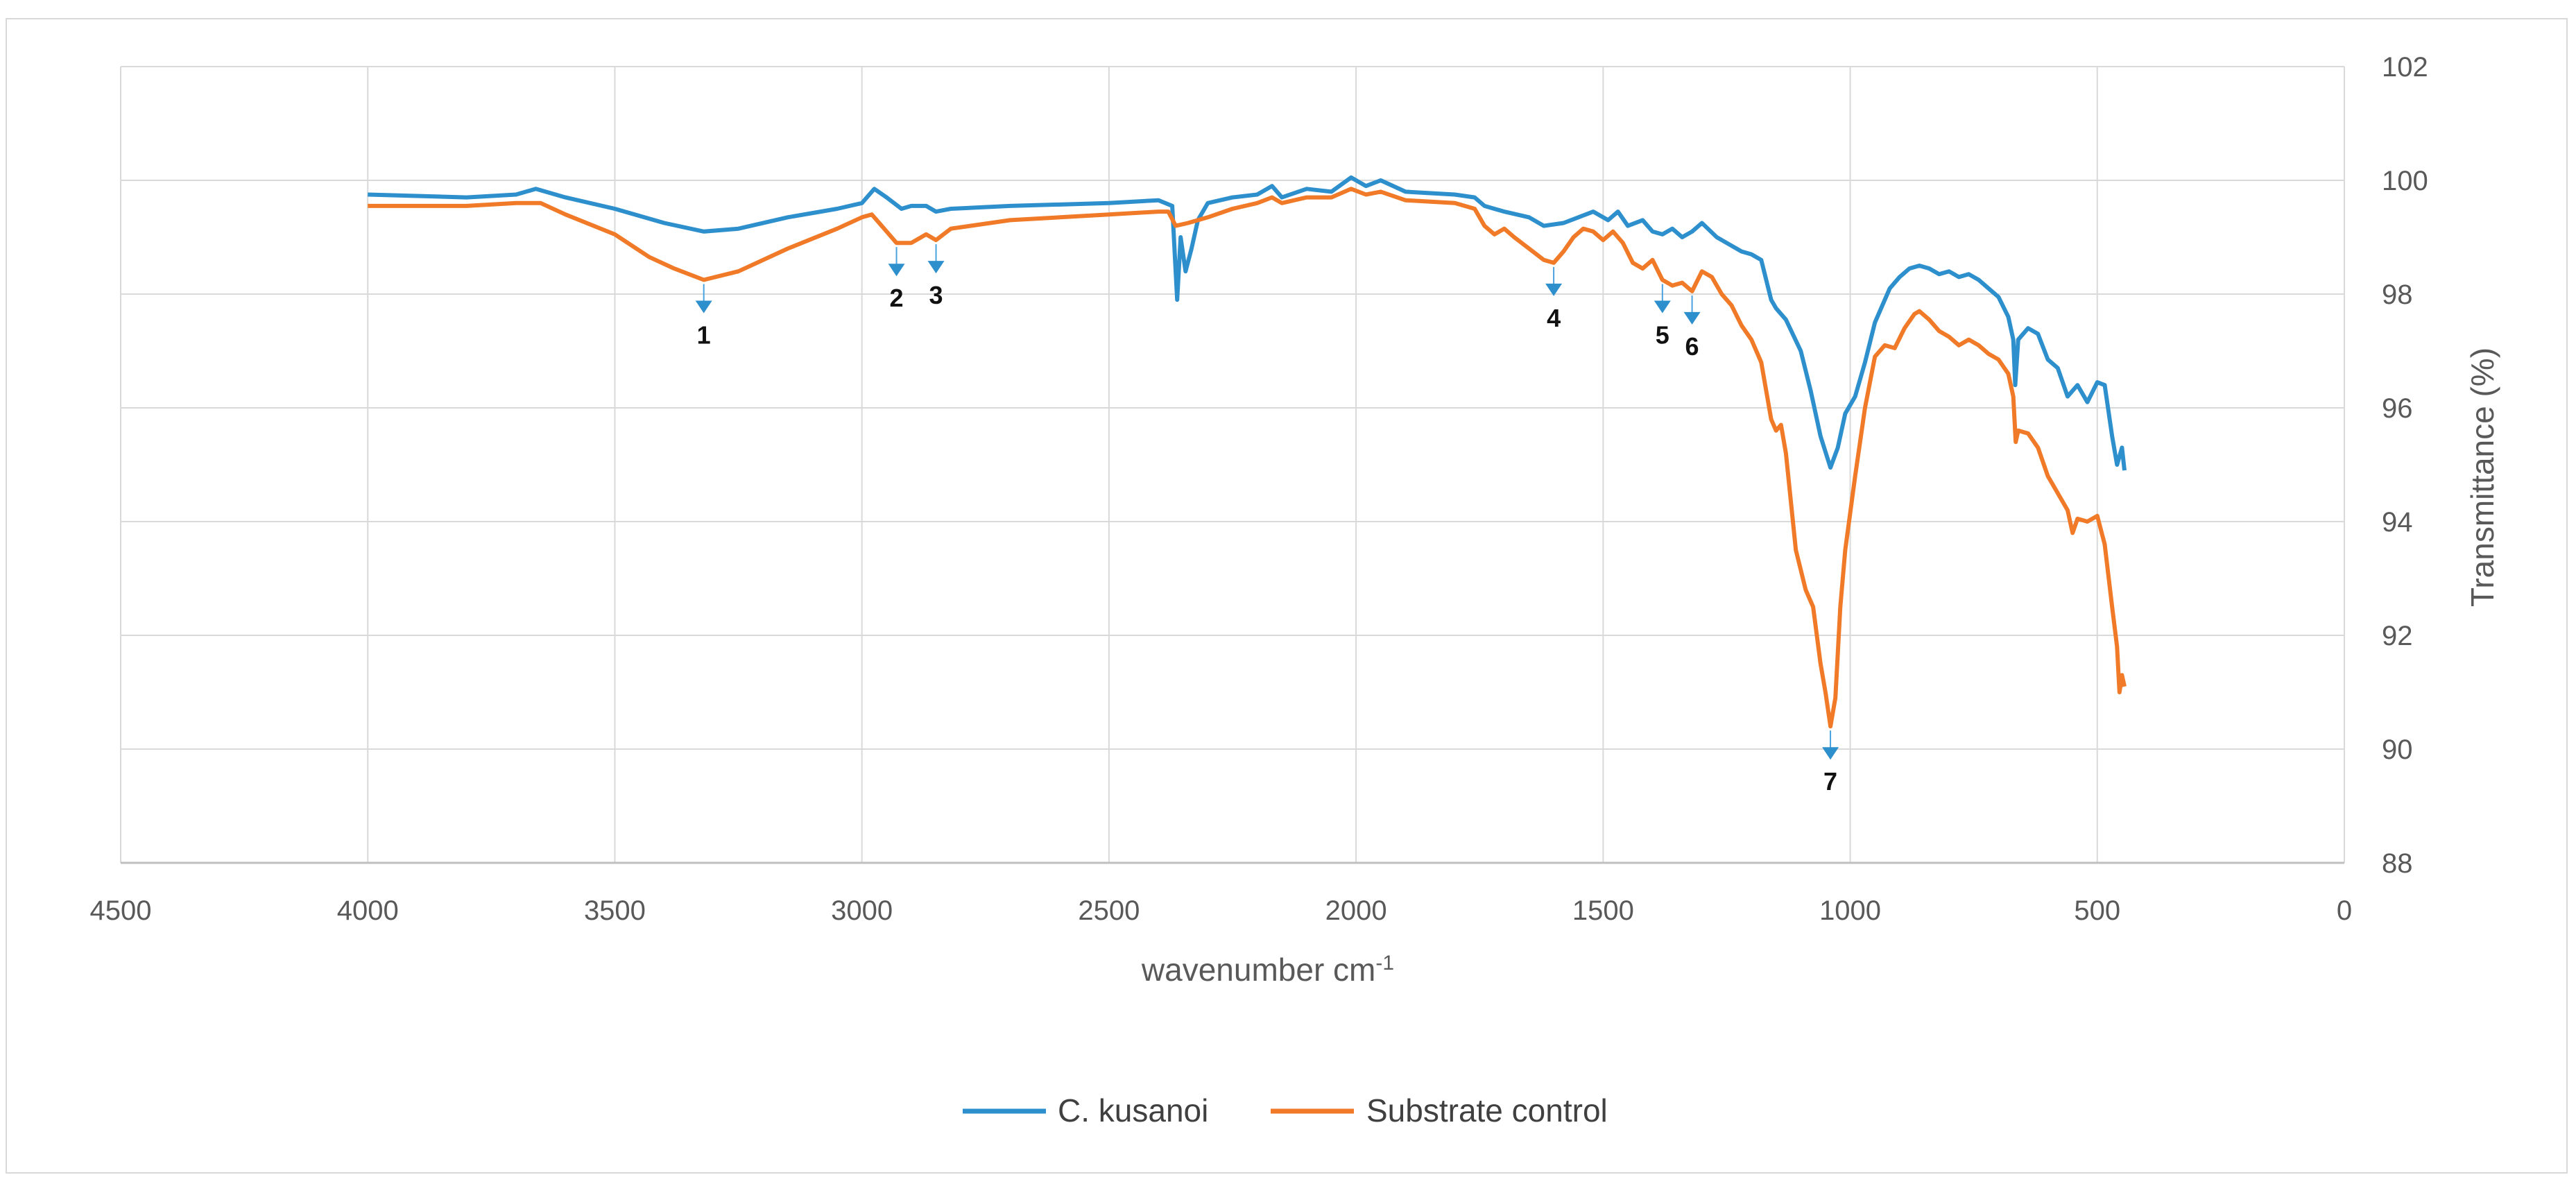 This screenshot has width=2576, height=1193. What do you see at coordinates (2397, 750) in the screenshot?
I see `y-tick-label: 90` at bounding box center [2397, 750].